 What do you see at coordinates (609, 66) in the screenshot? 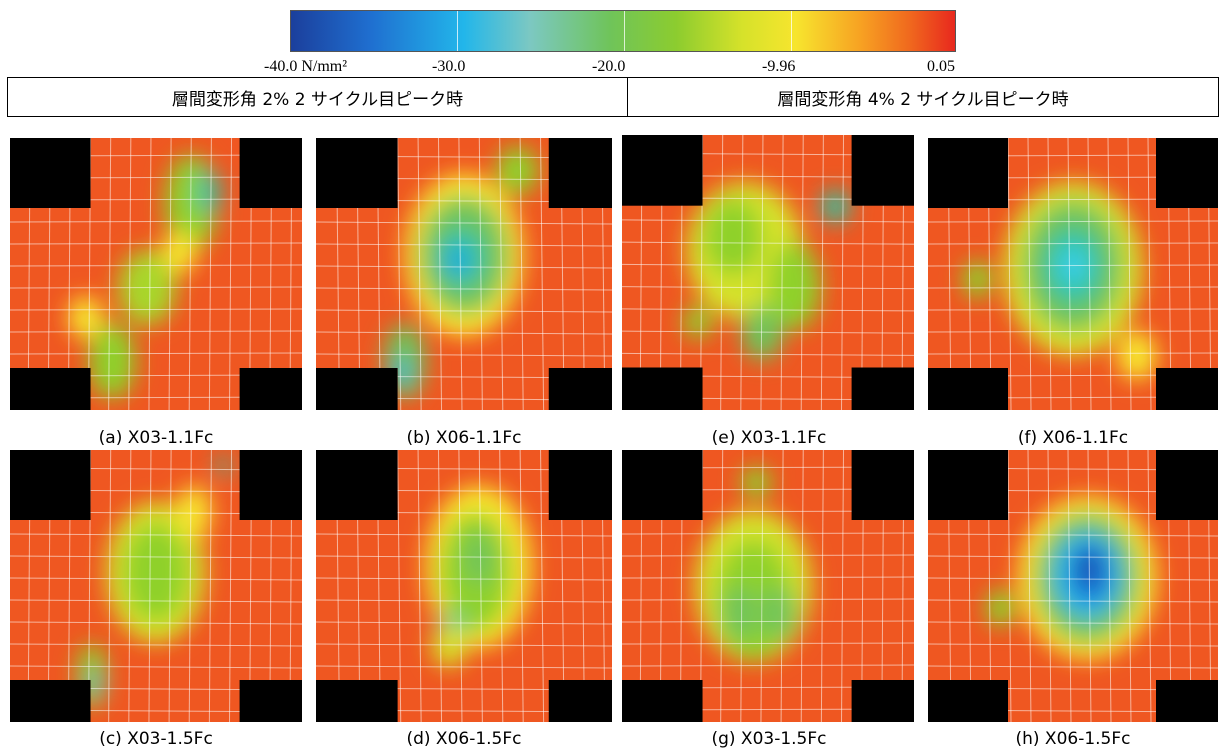
I see `scale-tick-20: -20.0` at bounding box center [609, 66].